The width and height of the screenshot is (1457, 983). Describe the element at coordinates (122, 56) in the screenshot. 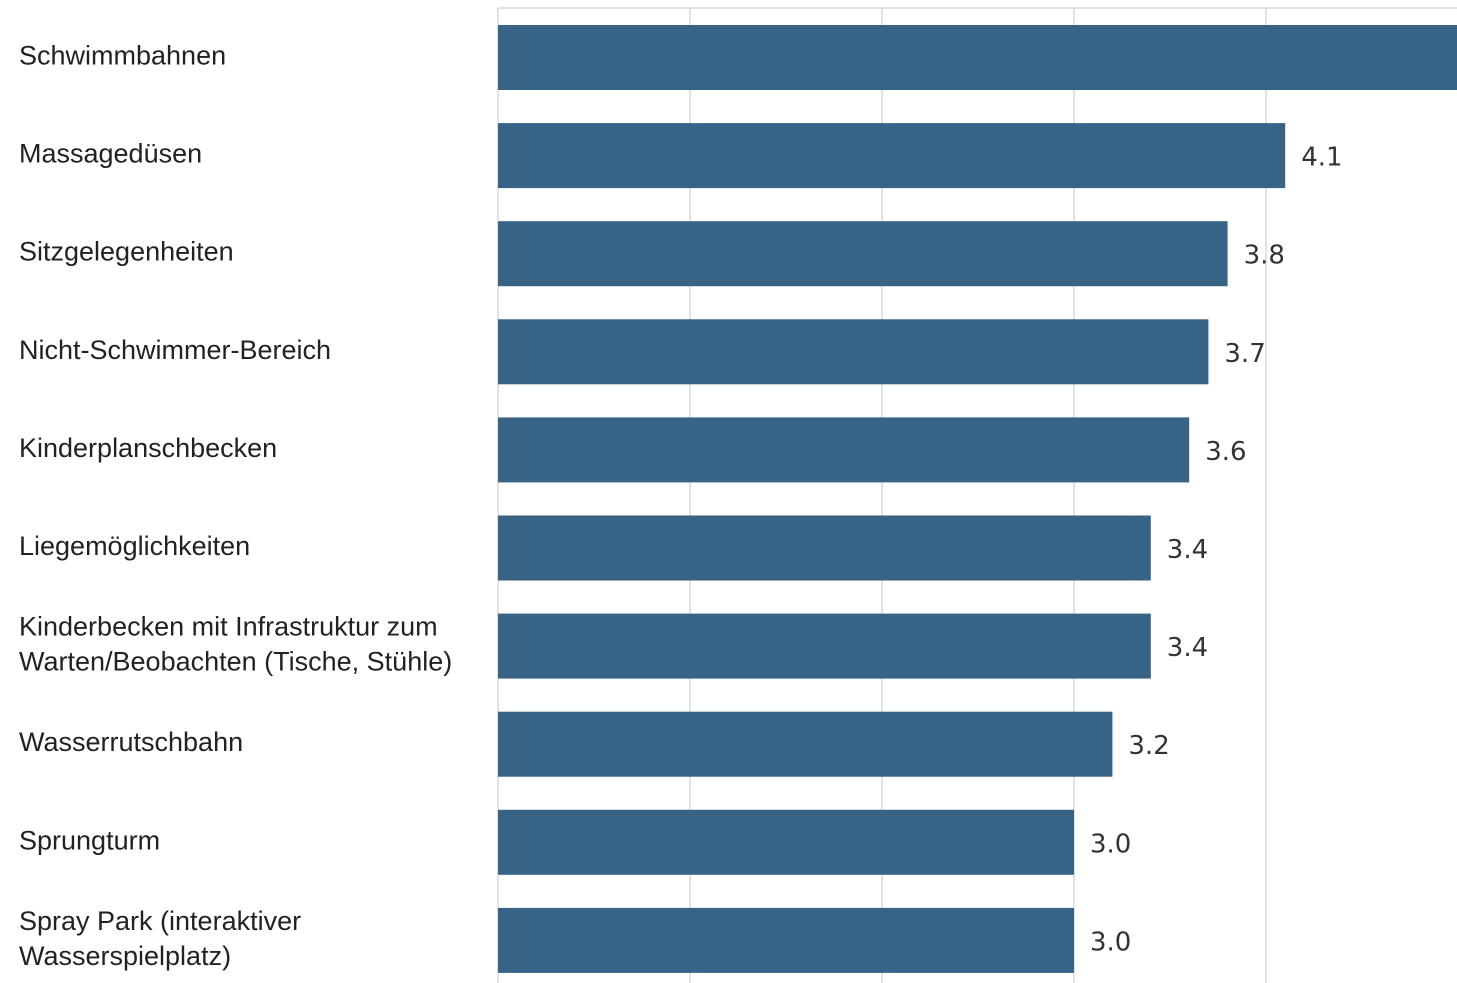

I see `category-label-1: Schwimmbahnen` at that location.